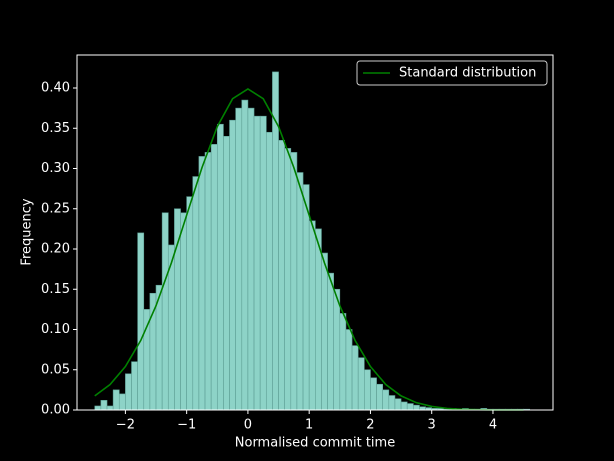 The image size is (614, 461). I want to click on x-tick-label: 4, so click(493, 425).